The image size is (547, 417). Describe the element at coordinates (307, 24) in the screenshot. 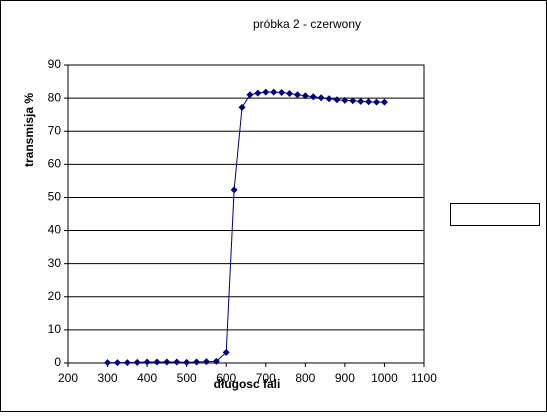

I see `chart-title: próbka 2 - czerwony` at that location.